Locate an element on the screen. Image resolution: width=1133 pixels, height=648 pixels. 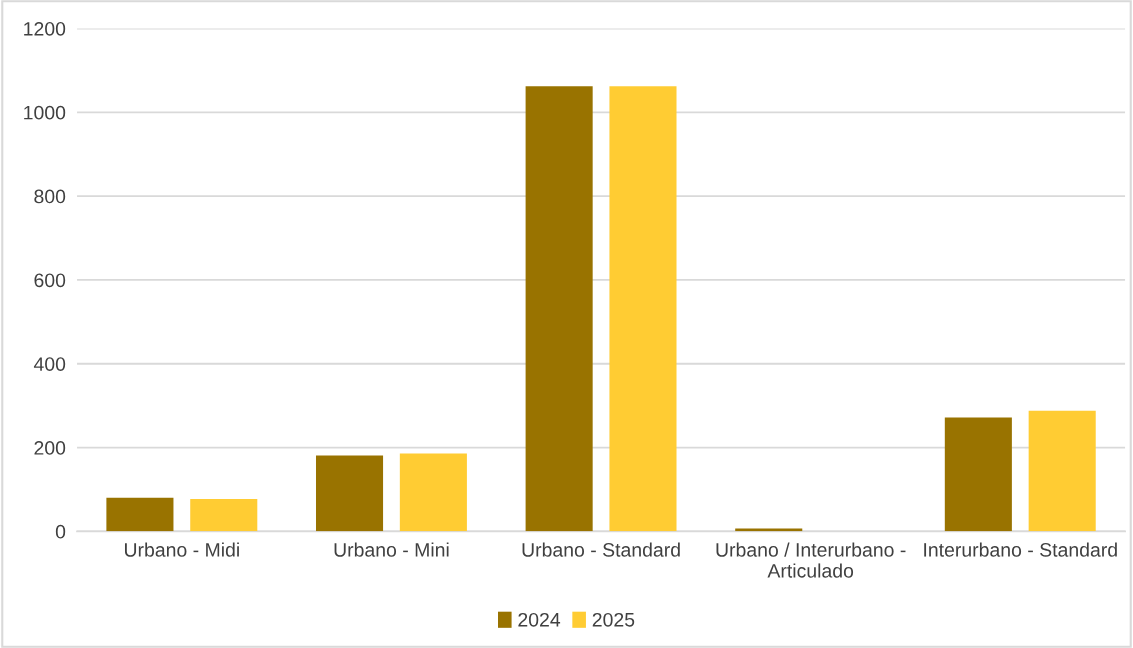
y-tick-label: 600 is located at coordinates (50, 280).